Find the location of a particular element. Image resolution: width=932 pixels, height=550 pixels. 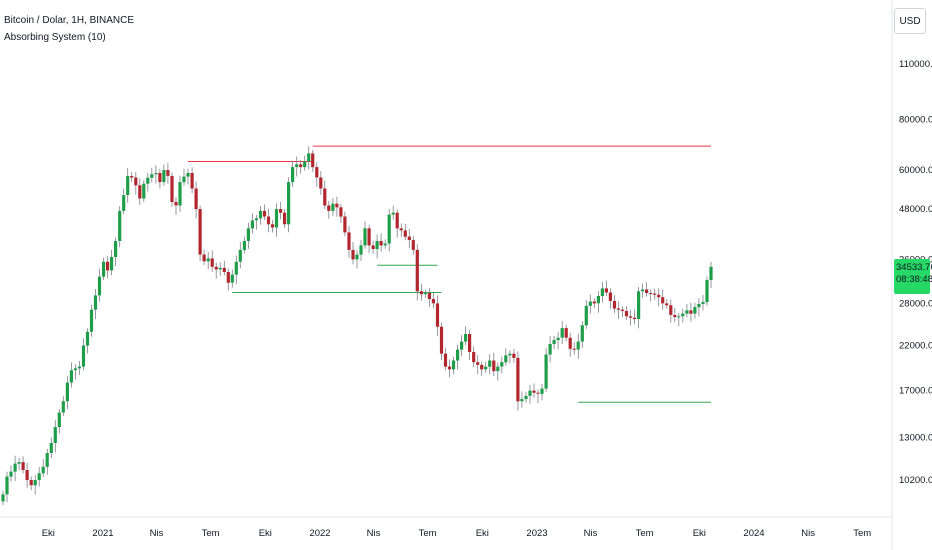

price-tick-label: 28000.00 is located at coordinates (915, 303).